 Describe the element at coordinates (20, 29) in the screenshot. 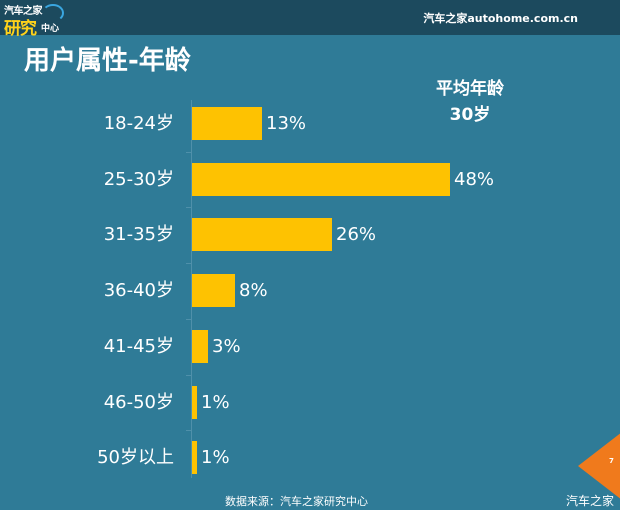

I see `logo-line2: 研究` at that location.